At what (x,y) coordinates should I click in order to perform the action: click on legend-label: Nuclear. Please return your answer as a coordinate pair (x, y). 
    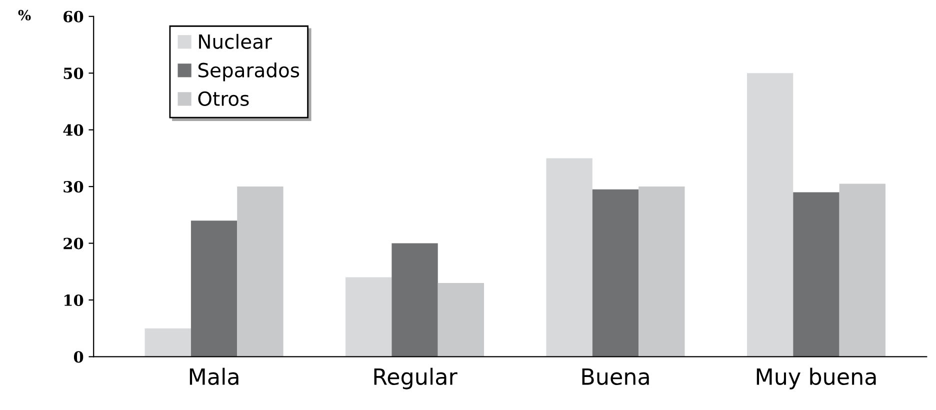
    Looking at the image, I should click on (235, 41).